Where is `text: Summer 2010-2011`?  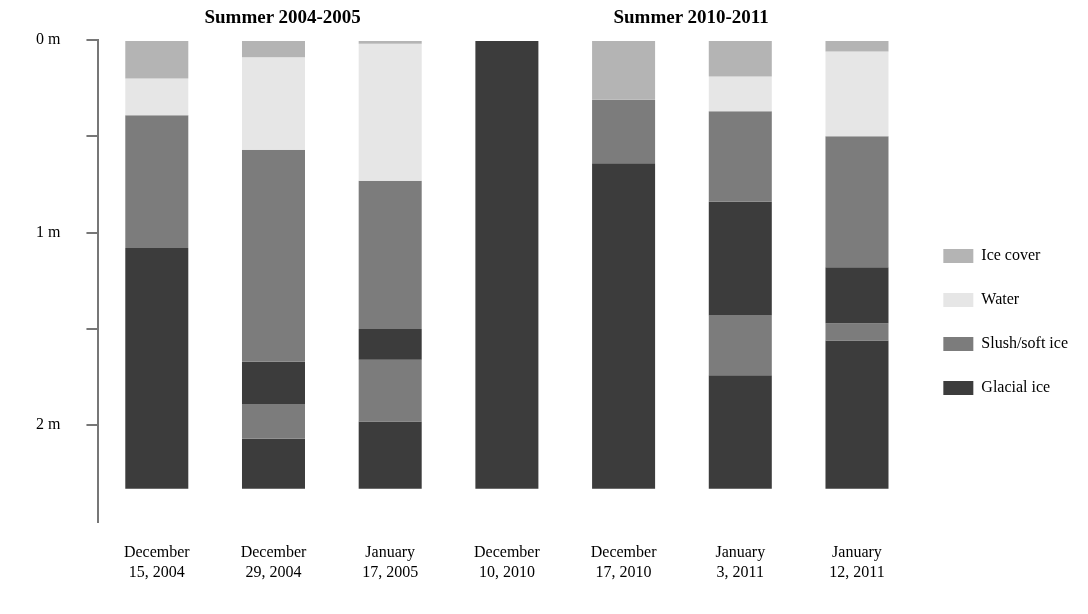 text: Summer 2010-2011 is located at coordinates (691, 16).